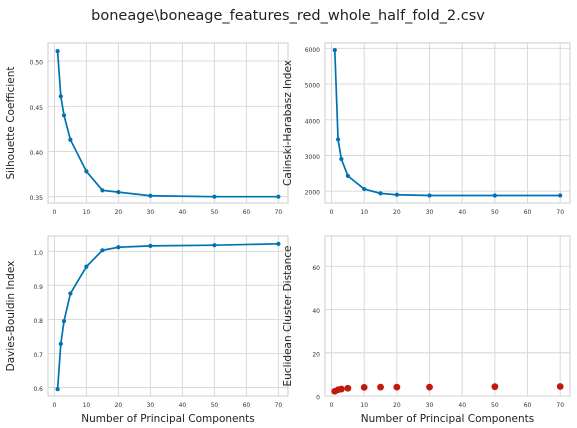  I want to click on y-tick-label: 40, so click(316, 311).